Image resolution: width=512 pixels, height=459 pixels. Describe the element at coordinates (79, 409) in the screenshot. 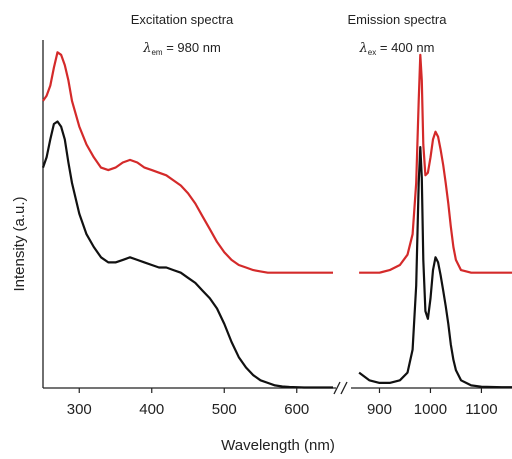

I see `x-tick-label: 300` at that location.